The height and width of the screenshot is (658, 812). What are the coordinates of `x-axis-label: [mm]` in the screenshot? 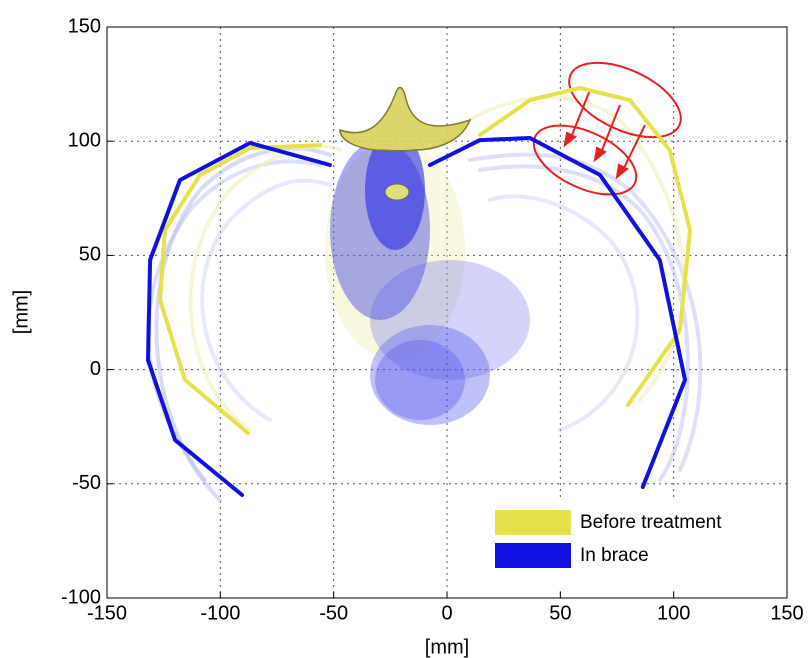 It's located at (447, 647).